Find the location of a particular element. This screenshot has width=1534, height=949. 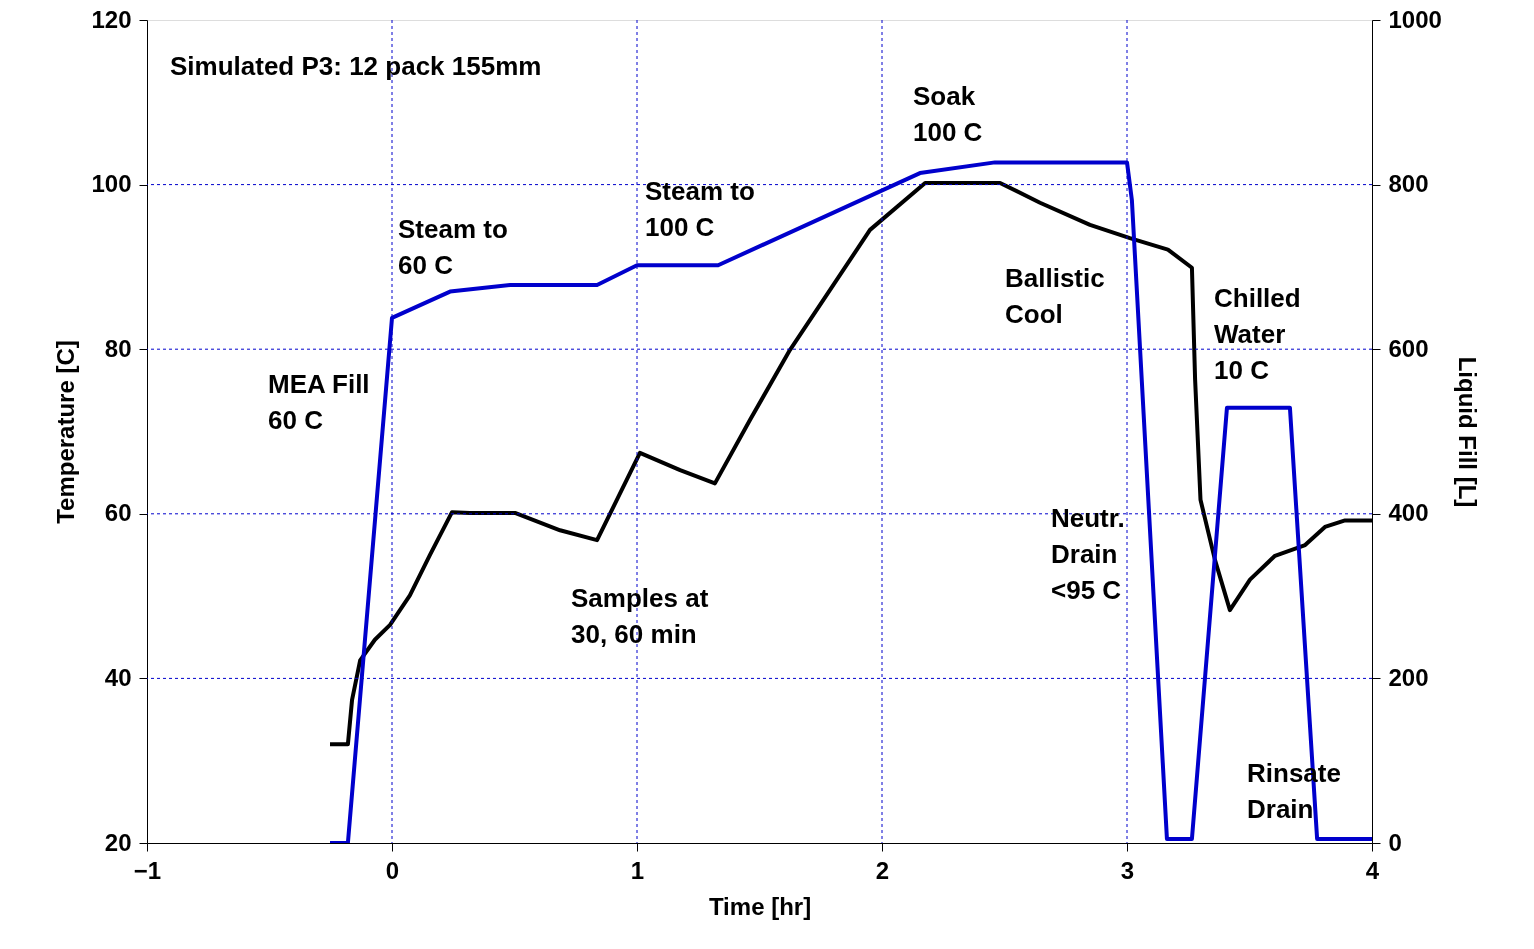

y2-tick-label: 0 is located at coordinates (1395, 842).